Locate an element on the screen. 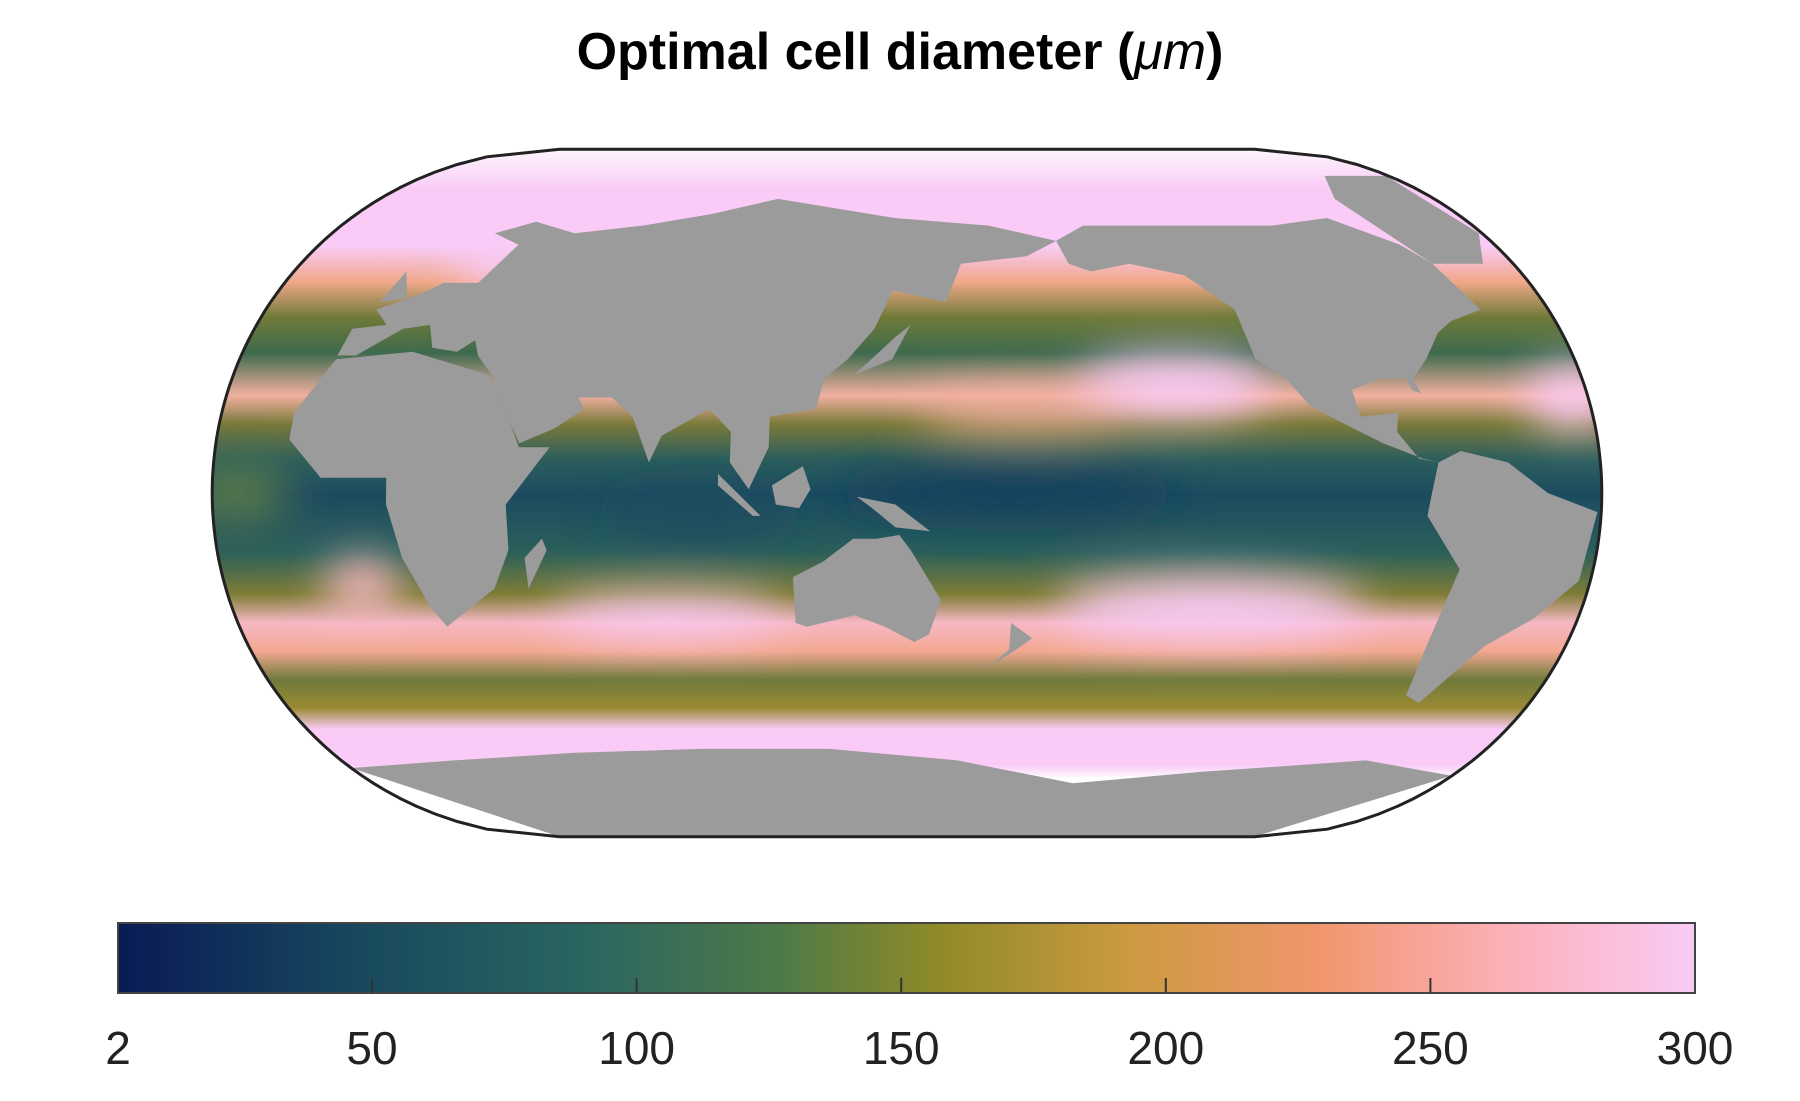 This screenshot has height=1101, width=1800. chart-title: Optimal cell diameter (μm) is located at coordinates (900, 52).